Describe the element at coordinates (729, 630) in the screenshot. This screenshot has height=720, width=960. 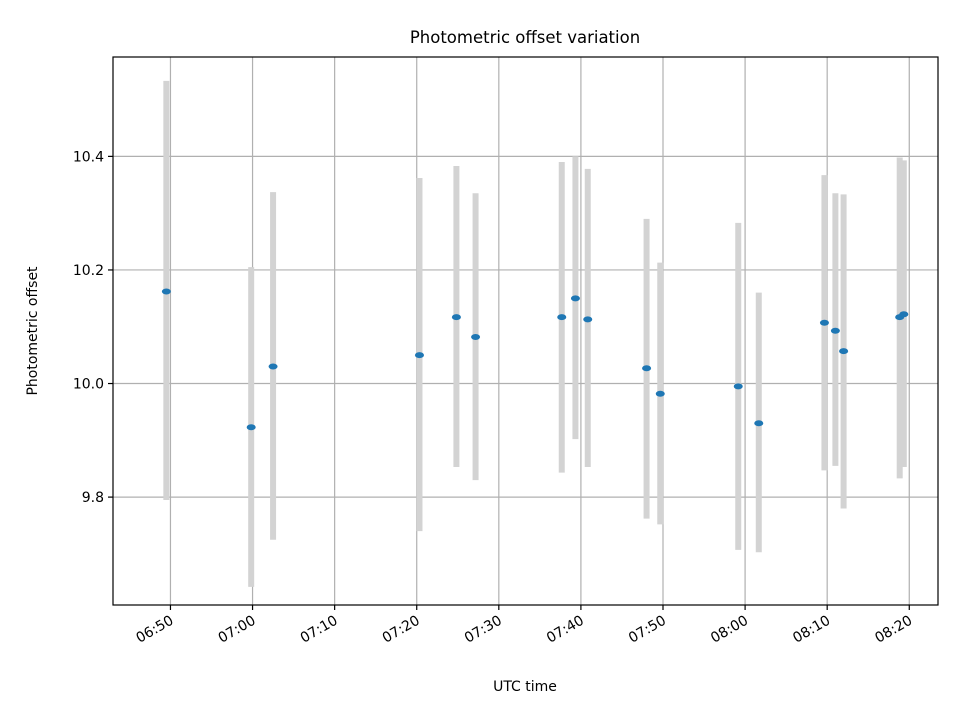
I see `x-tick-label: 08:00` at that location.